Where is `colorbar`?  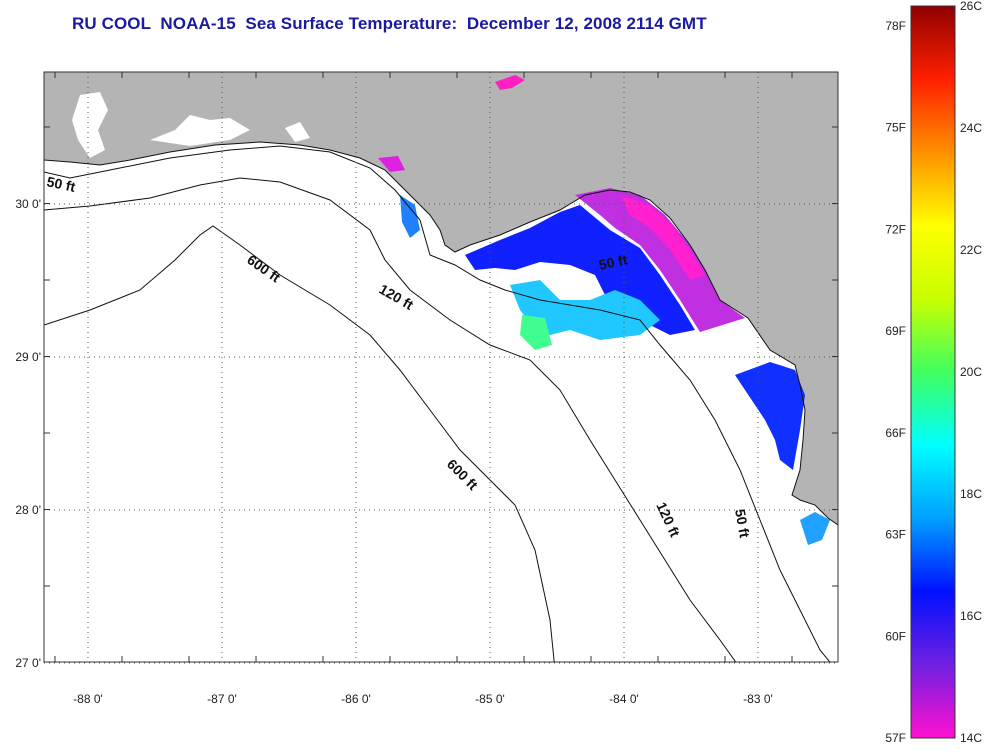
colorbar is located at coordinates (933, 372).